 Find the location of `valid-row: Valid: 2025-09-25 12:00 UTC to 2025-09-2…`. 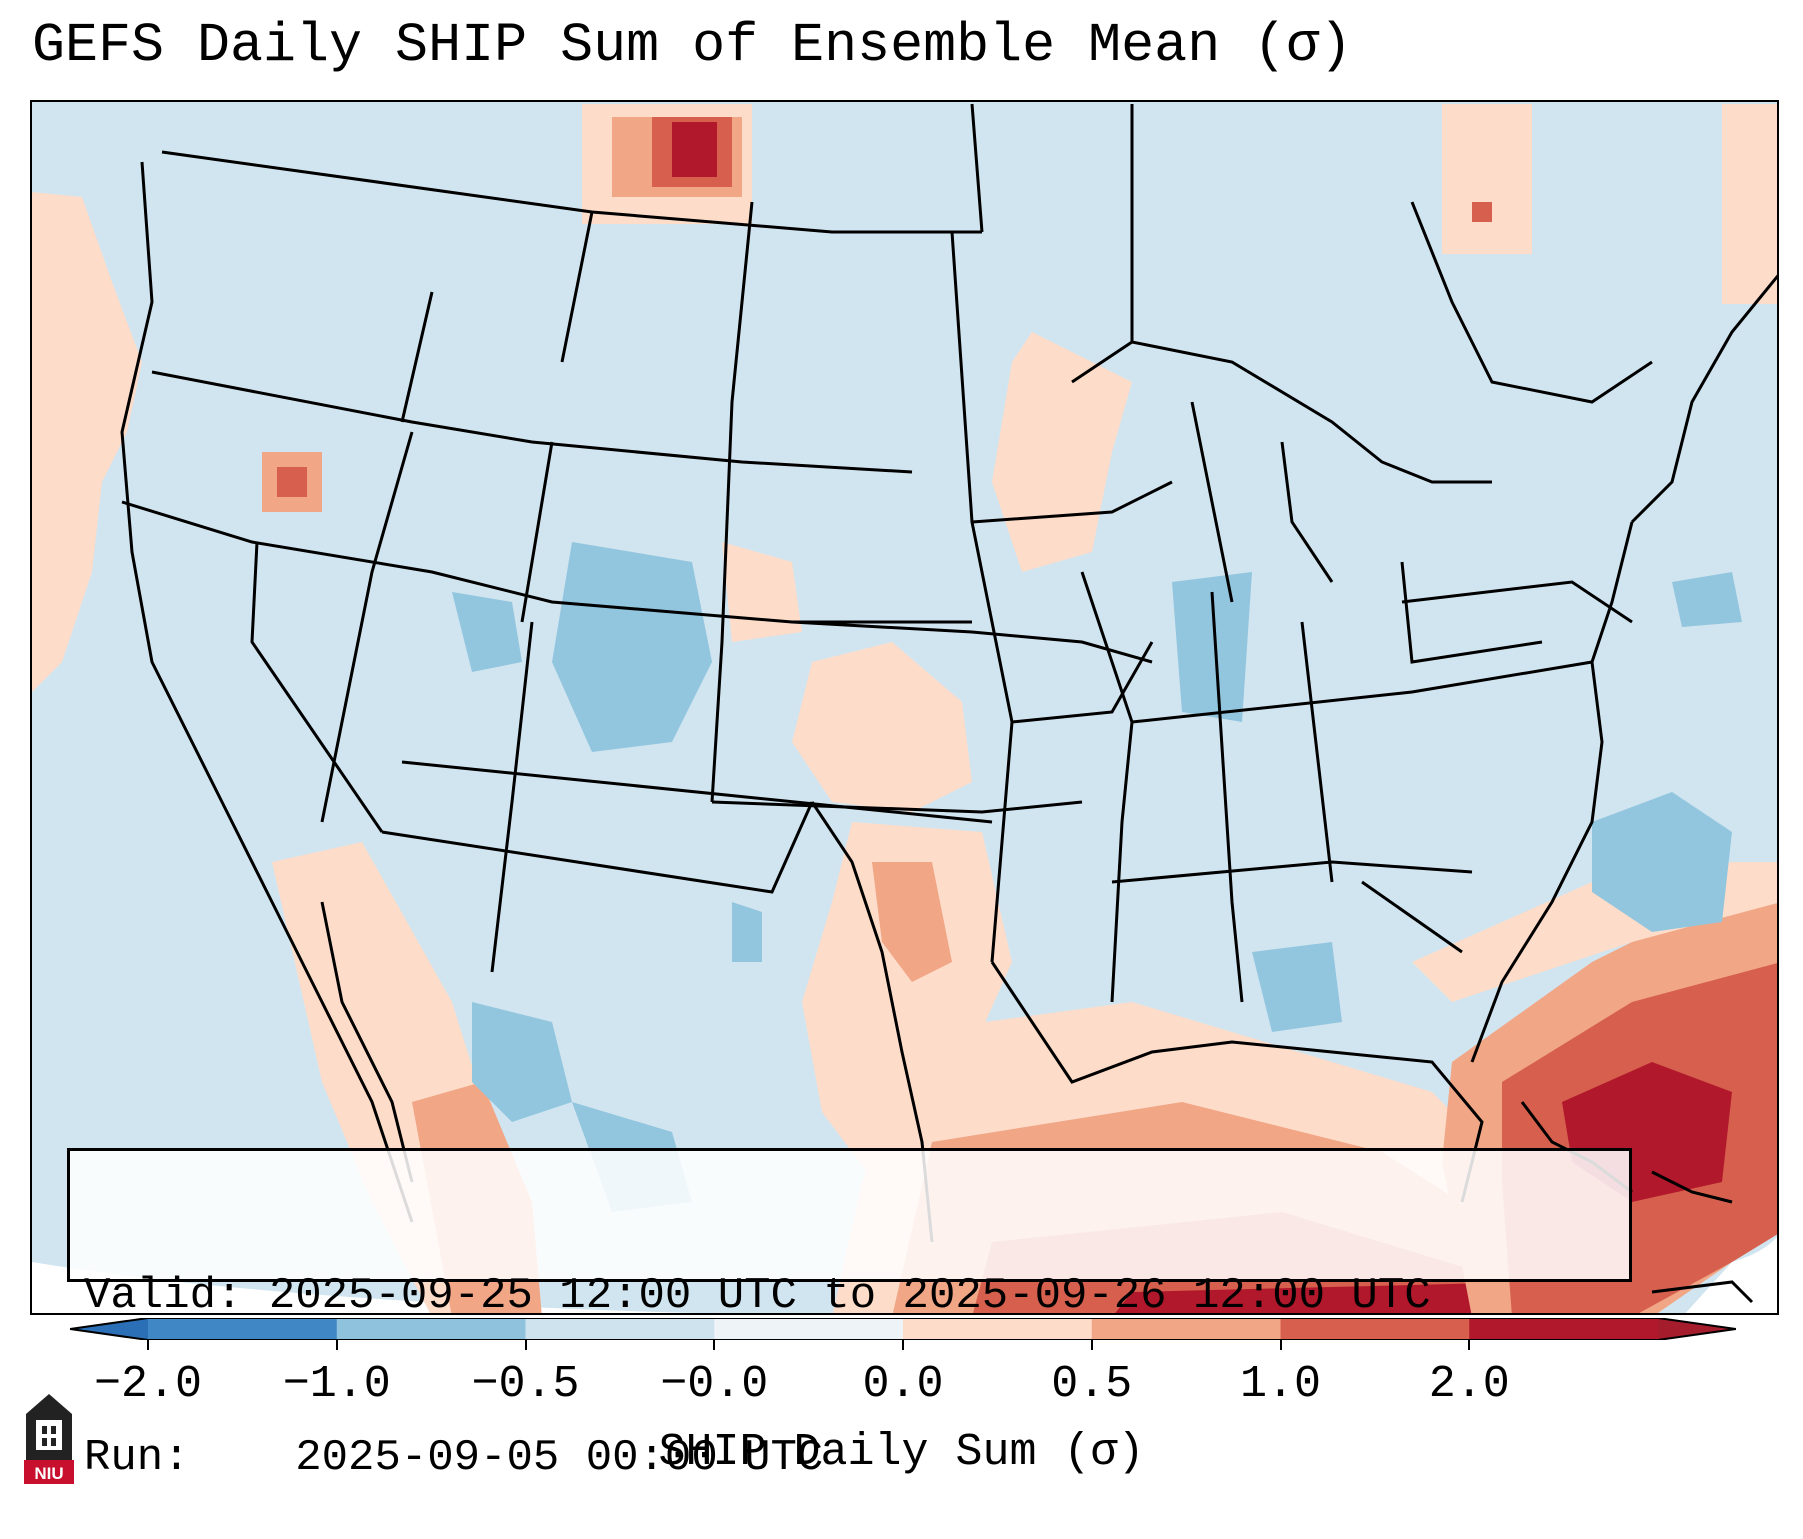

valid-row: Valid: 2025-09-25 12:00 UTC to 2025-09-2… is located at coordinates (849, 1296).